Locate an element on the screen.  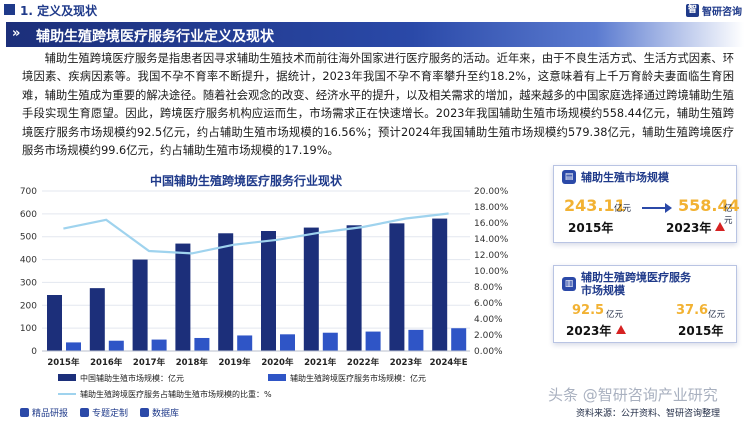
x-tick-label: 2016年 is located at coordinates (106, 362).